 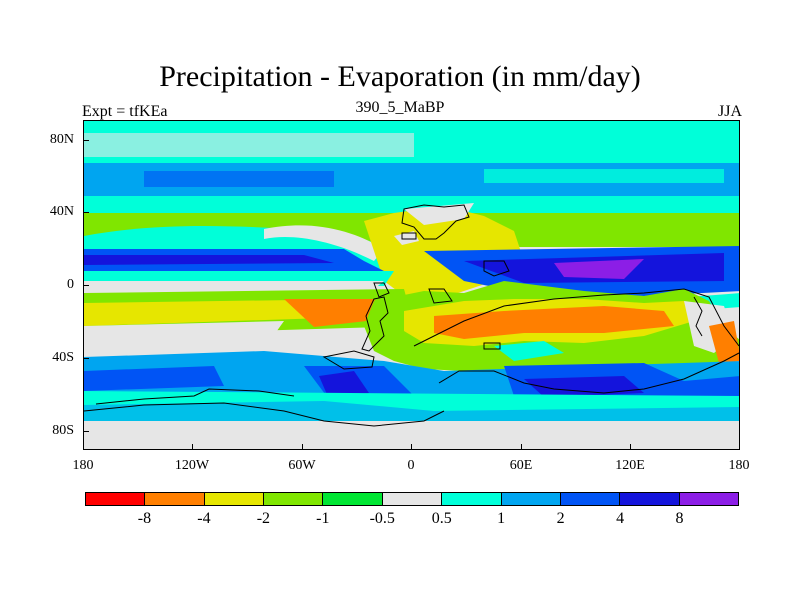 What do you see at coordinates (630, 447) in the screenshot?
I see `lon-tick-120e` at bounding box center [630, 447].